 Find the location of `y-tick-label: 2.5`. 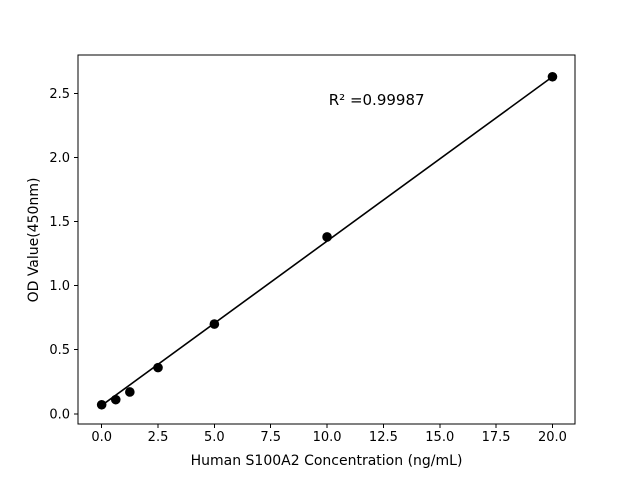

y-tick-label: 2.5 is located at coordinates (59, 94).